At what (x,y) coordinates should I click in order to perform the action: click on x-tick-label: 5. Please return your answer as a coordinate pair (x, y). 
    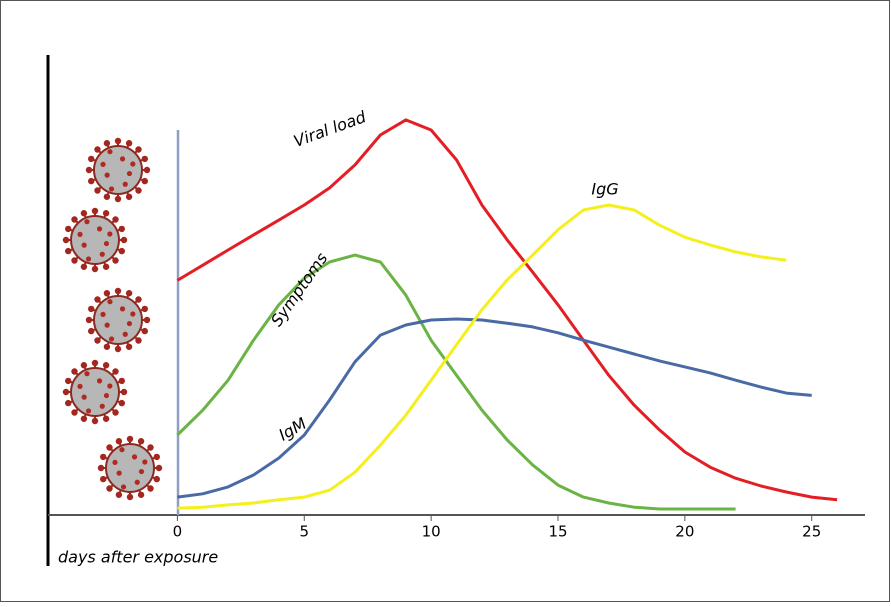
    Looking at the image, I should click on (304, 532).